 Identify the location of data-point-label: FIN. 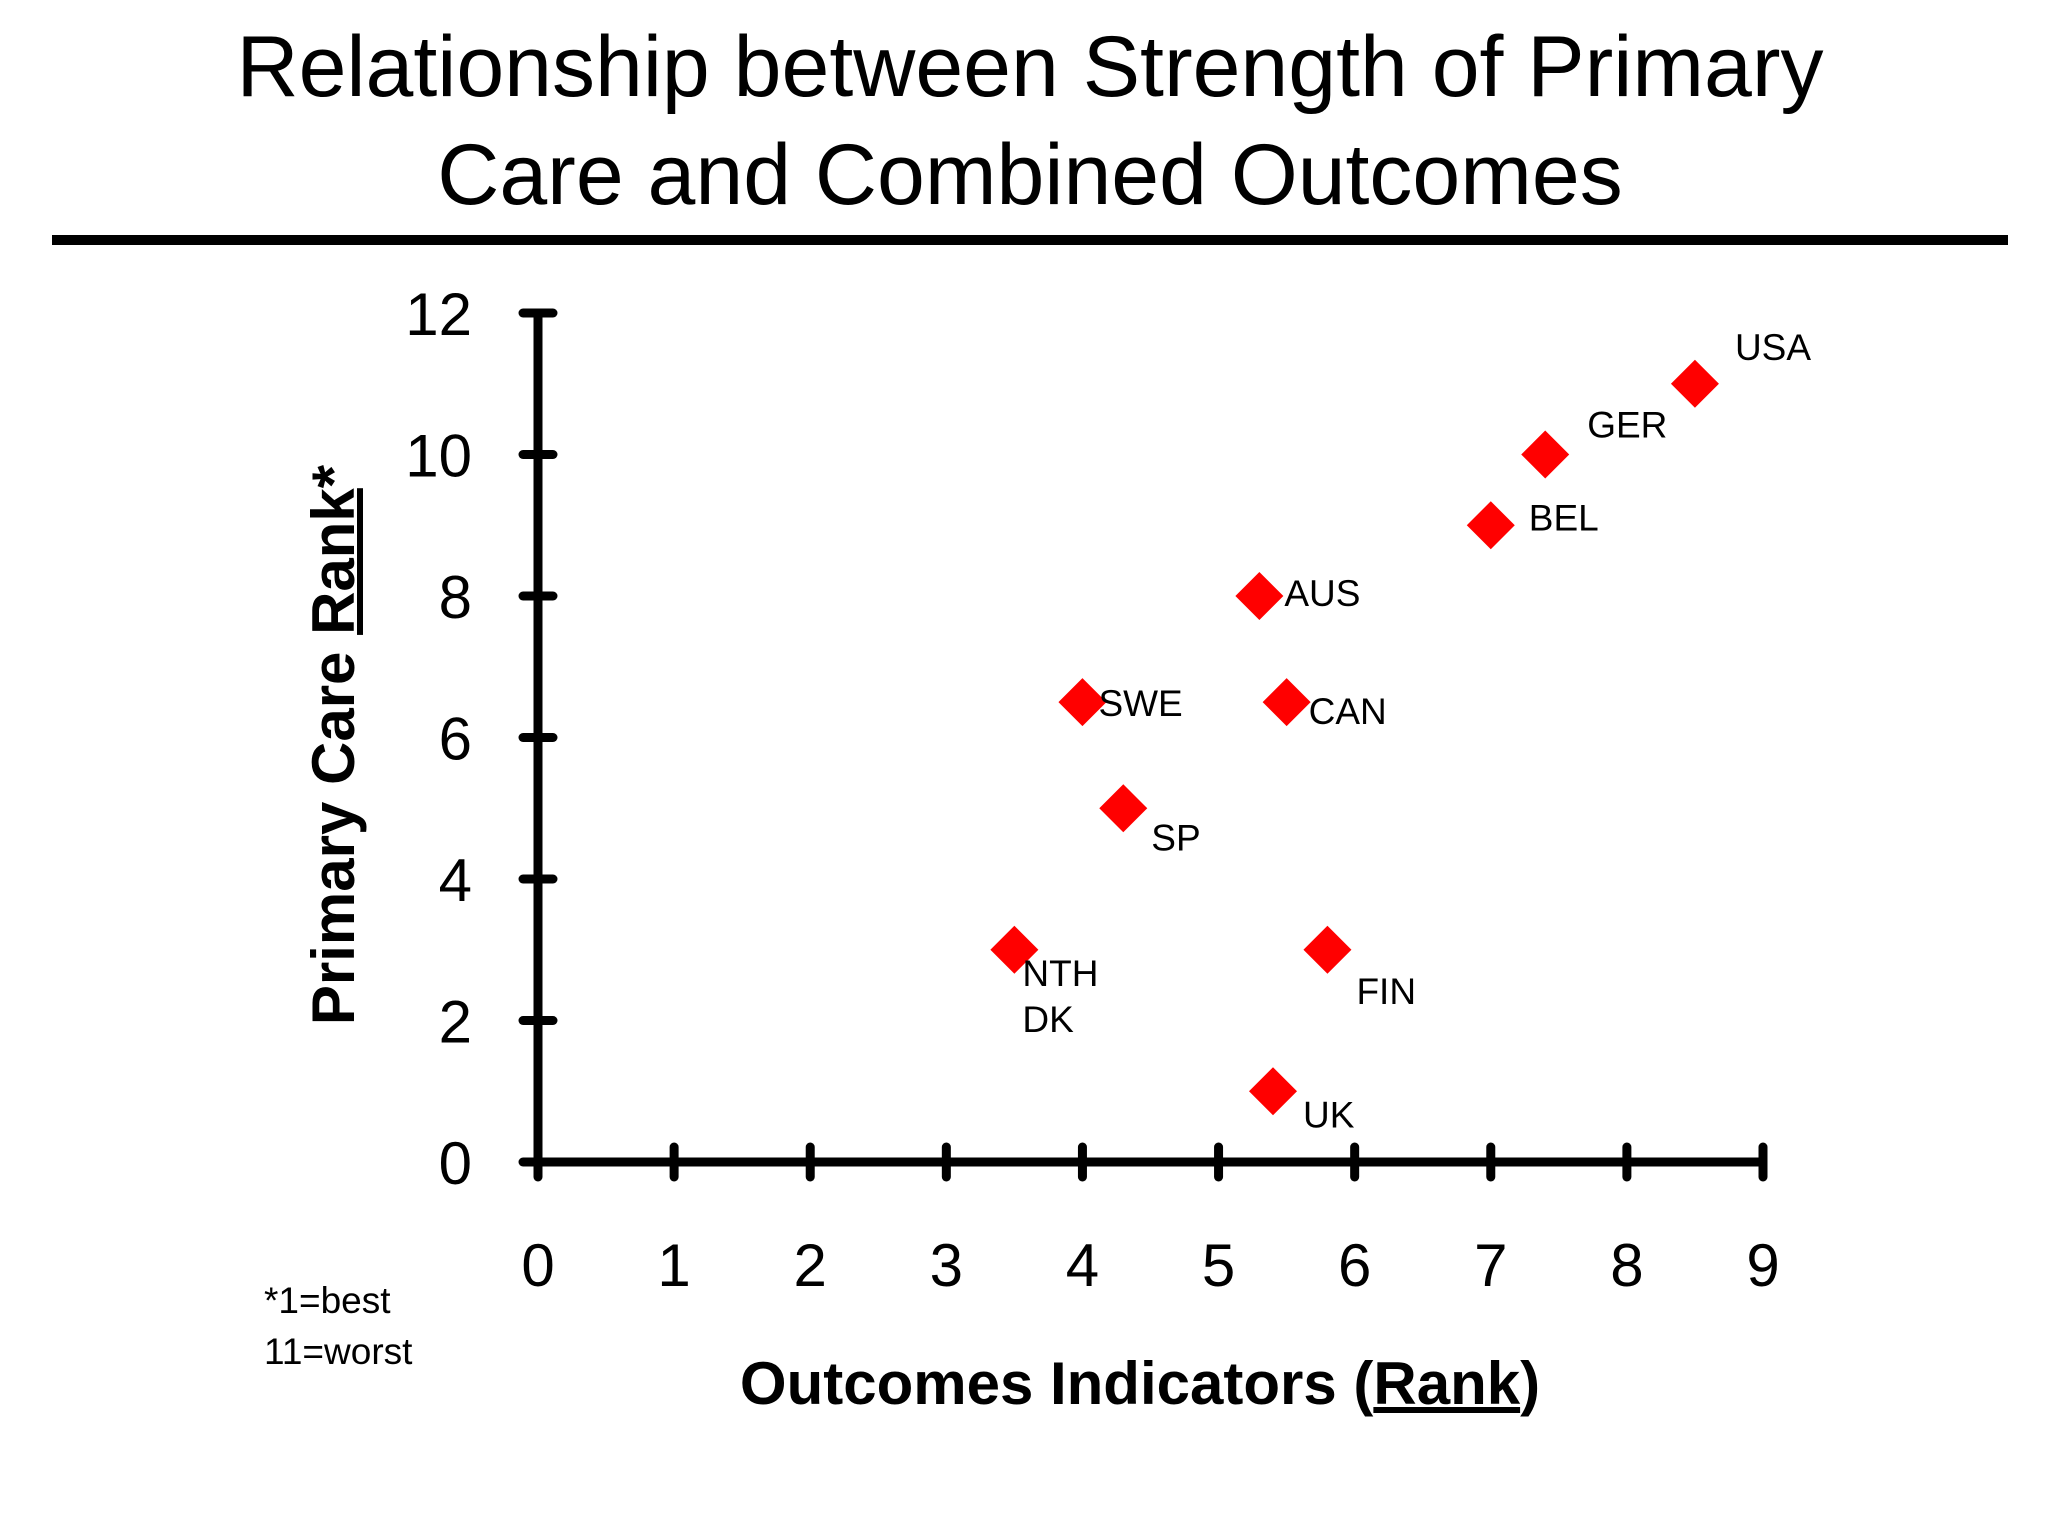
(1386, 991).